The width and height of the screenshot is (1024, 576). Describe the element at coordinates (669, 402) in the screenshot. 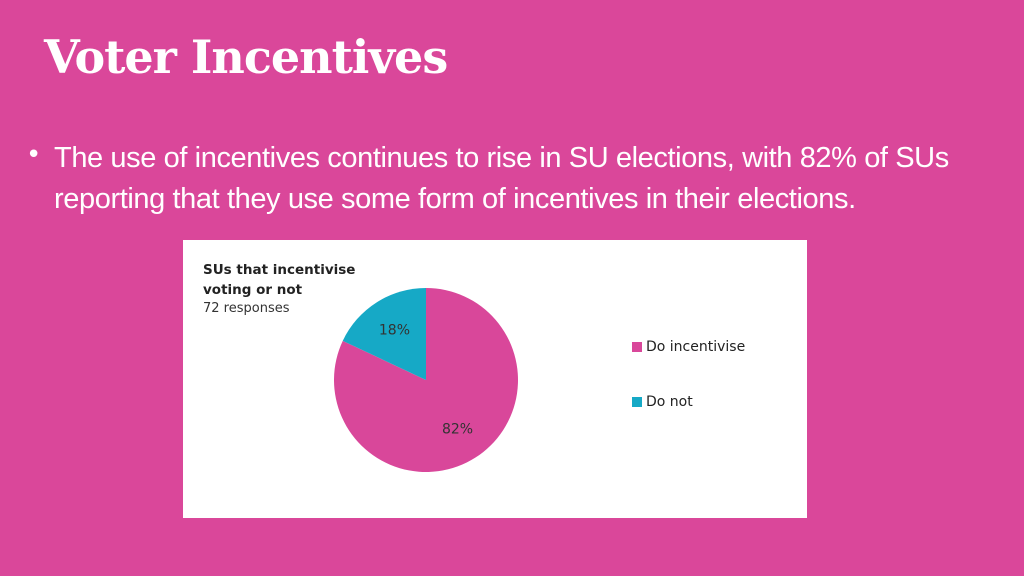

I see `legend-label: Do not` at that location.